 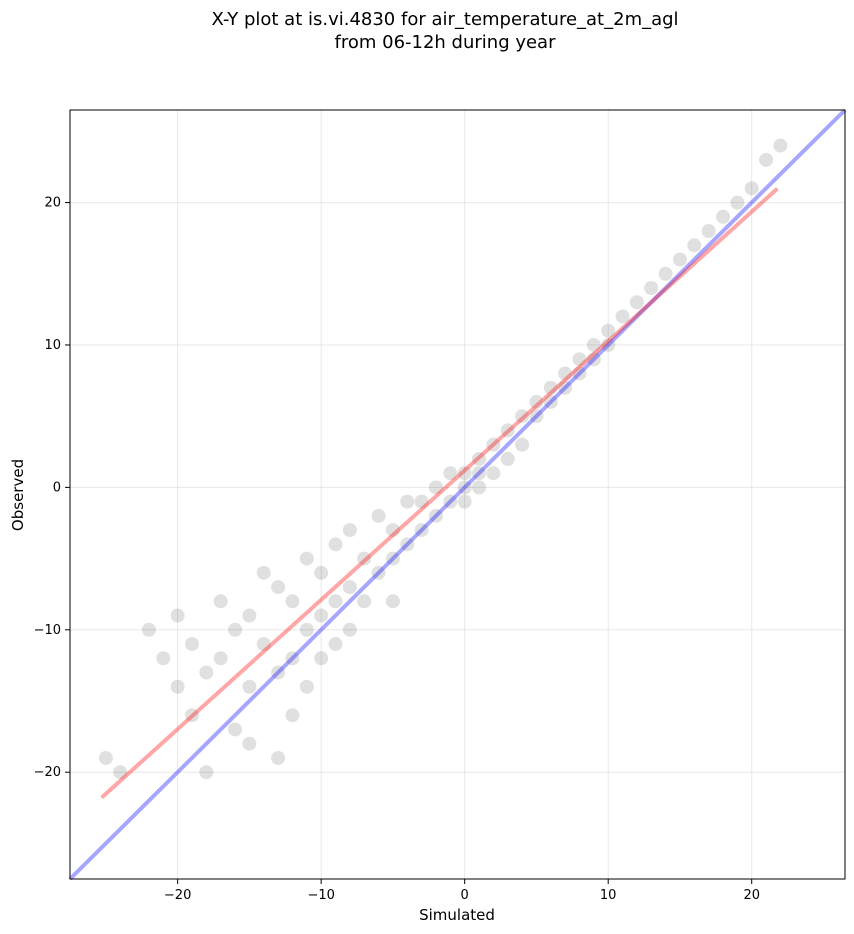 What do you see at coordinates (320, 895) in the screenshot?
I see `x-tick-label-1: −10` at bounding box center [320, 895].